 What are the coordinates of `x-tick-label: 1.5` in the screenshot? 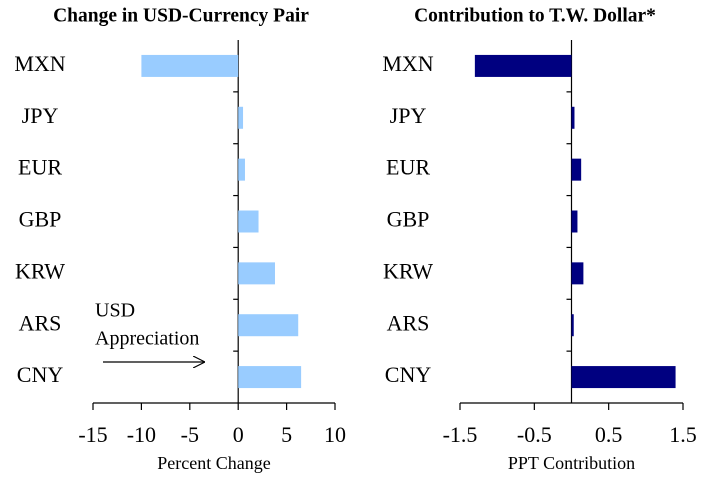 It's located at (683, 434).